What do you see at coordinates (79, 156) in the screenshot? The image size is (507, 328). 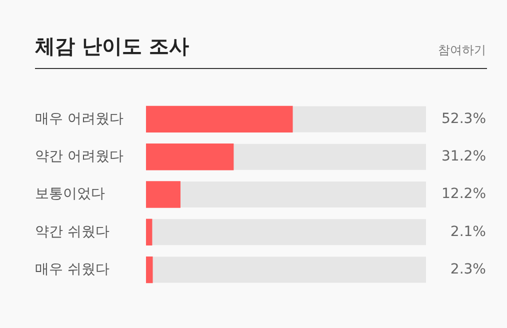 I see `y-tick-label: 약간 어려웠다` at bounding box center [79, 156].